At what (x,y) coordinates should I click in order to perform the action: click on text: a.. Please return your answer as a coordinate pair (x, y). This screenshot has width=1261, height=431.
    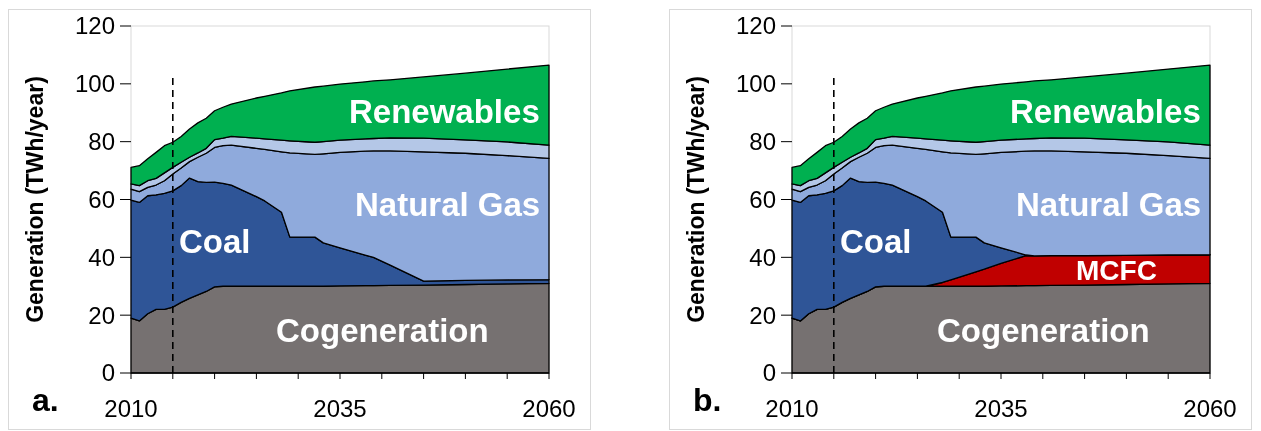
    Looking at the image, I should click on (45, 400).